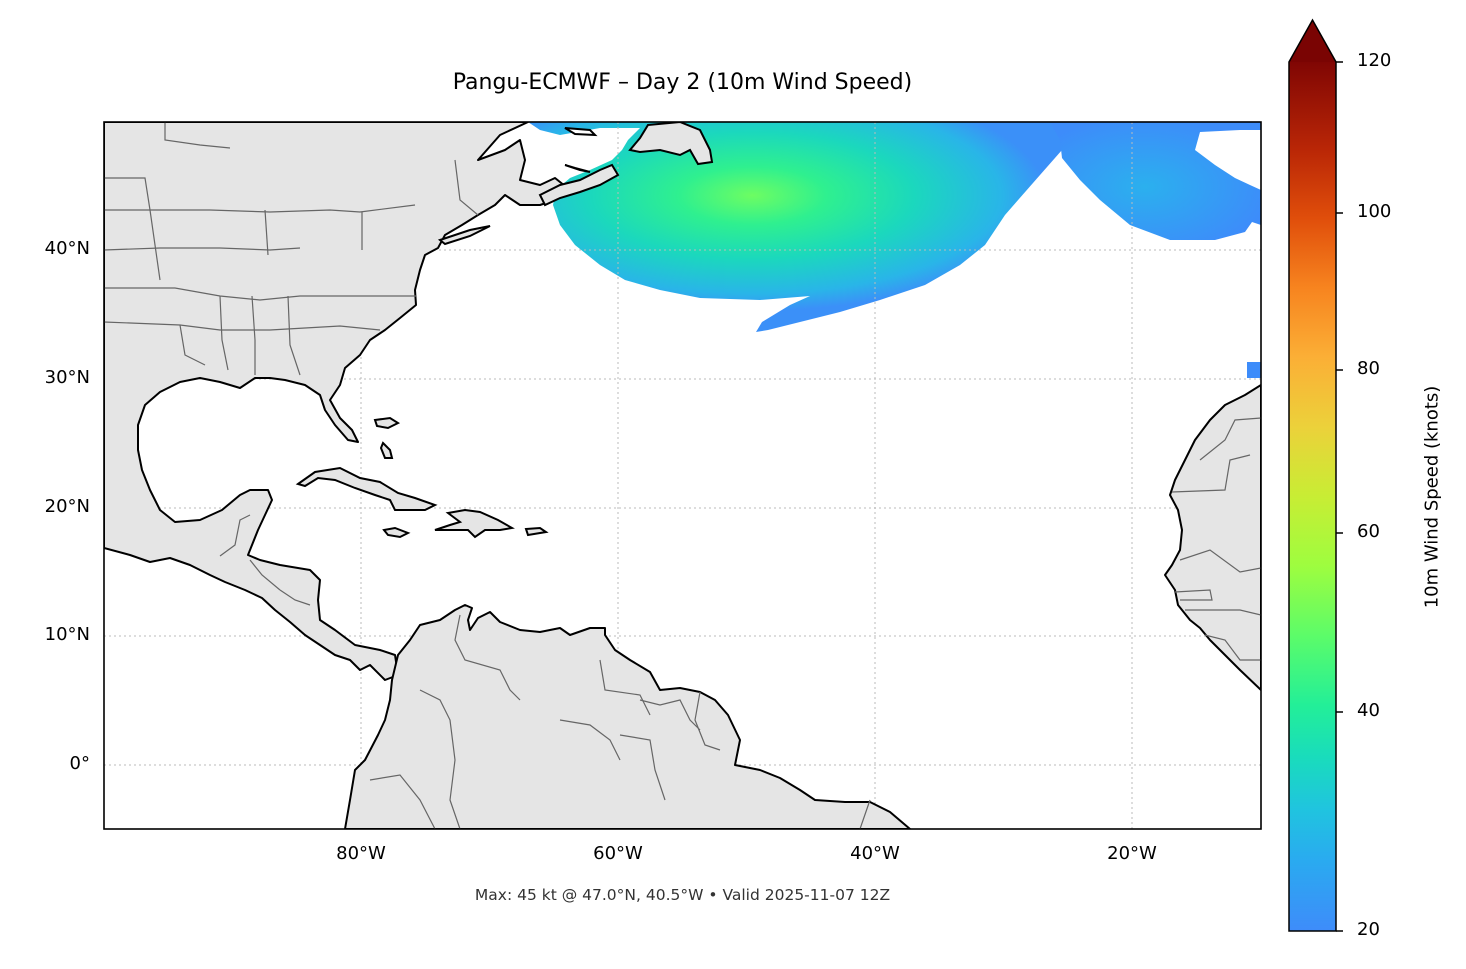 The width and height of the screenshot is (1466, 969). Describe the element at coordinates (1374, 60) in the screenshot. I see `colorbar-tick-120: 120` at that location.